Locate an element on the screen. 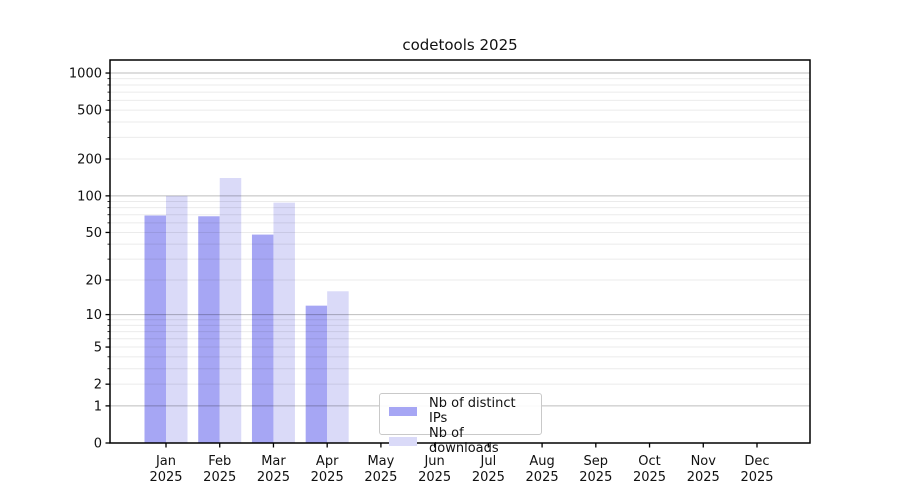 Image resolution: width=900 pixels, height=500 pixels. x-tick-month-label: Apr is located at coordinates (327, 461).